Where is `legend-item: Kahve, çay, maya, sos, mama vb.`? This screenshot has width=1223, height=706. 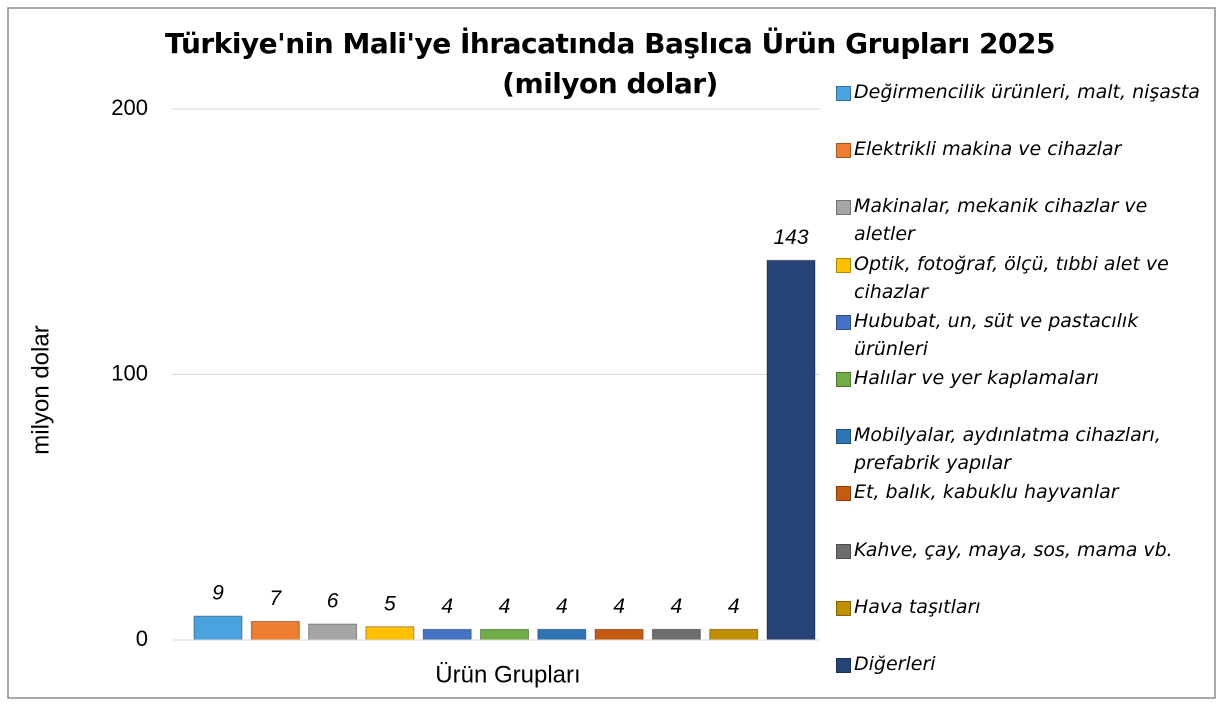 legend-item: Kahve, çay, maya, sos, mama vb. is located at coordinates (1023, 550).